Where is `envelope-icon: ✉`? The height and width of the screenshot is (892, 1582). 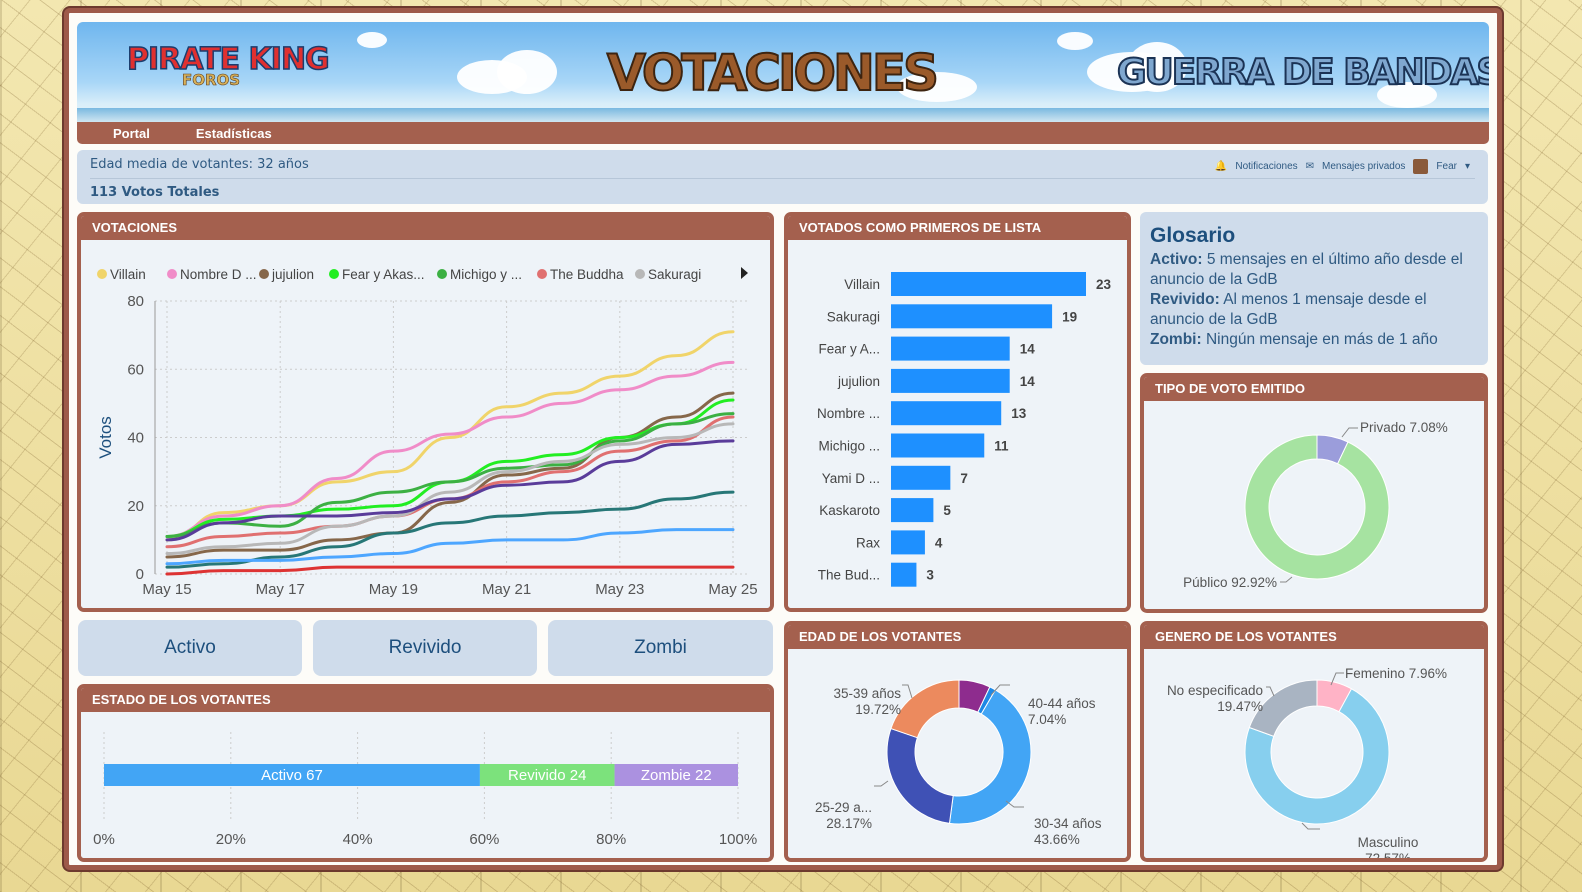
envelope-icon: ✉ is located at coordinates (1310, 166).